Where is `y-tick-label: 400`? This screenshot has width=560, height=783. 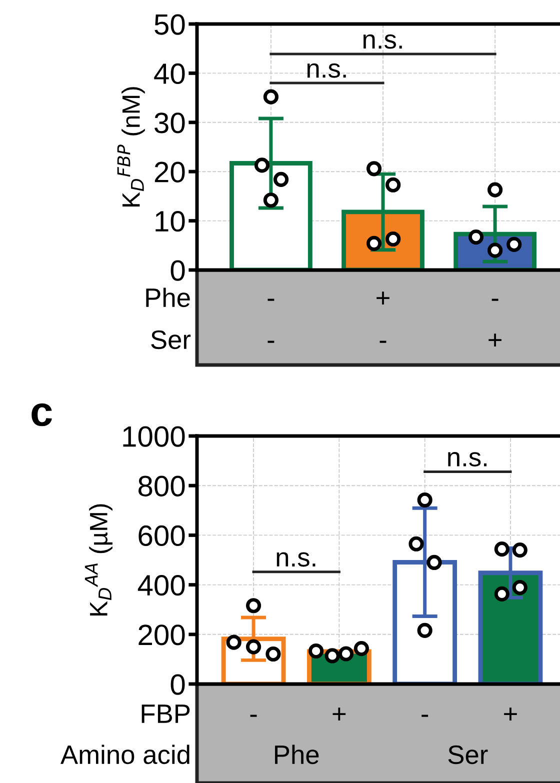 y-tick-label: 400 is located at coordinates (161, 585).